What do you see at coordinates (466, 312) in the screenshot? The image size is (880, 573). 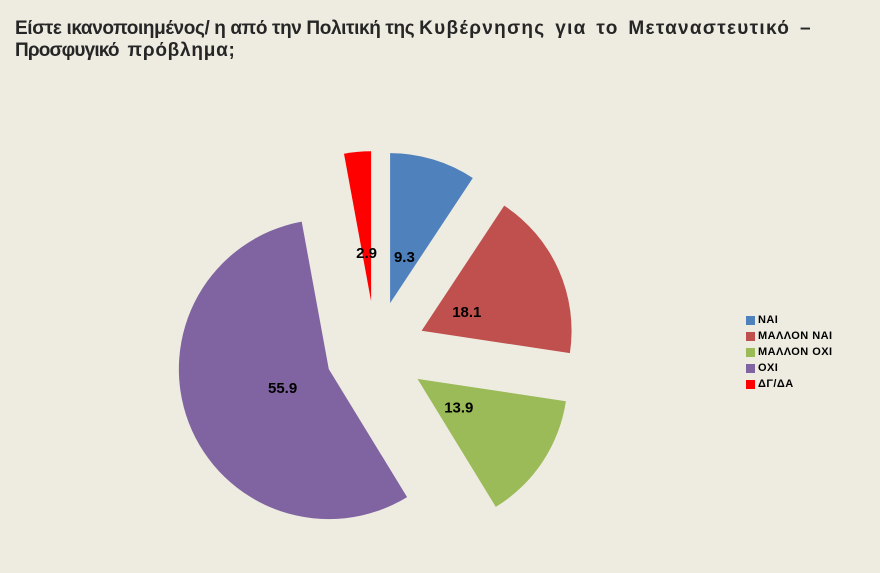 I see `svg-text: 18.1` at bounding box center [466, 312].